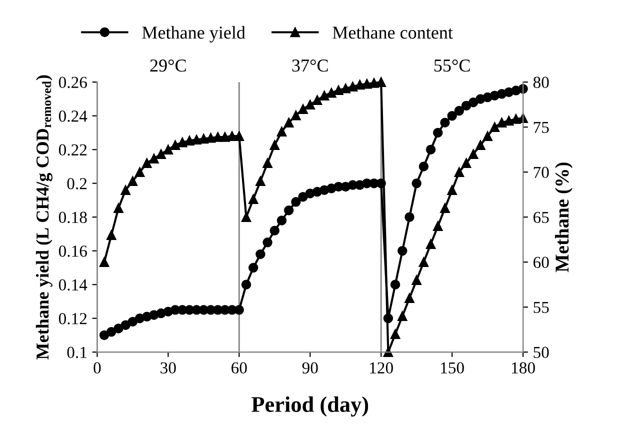 The image size is (619, 432). I want to click on y-tick-label: 0.16, so click(72, 251).